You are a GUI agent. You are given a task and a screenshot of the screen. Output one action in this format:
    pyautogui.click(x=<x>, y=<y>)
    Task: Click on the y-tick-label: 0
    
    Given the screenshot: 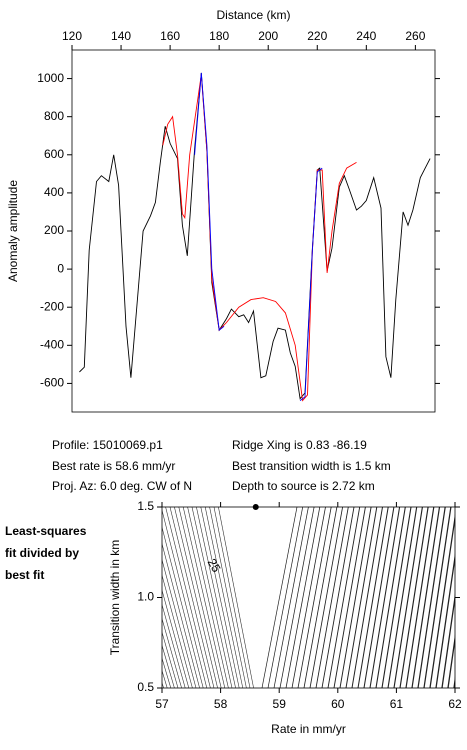 What is the action you would take?
    pyautogui.click(x=60, y=268)
    